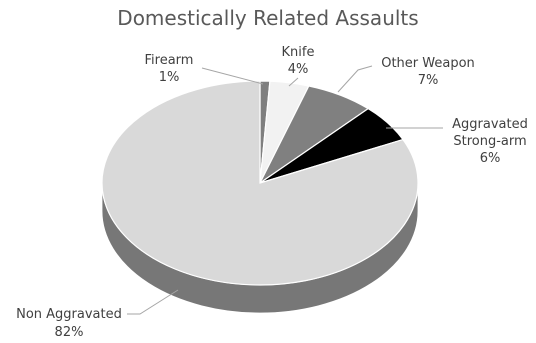 The height and width of the screenshot is (343, 536). I want to click on data-label-value-firearm: 1%, so click(169, 77).